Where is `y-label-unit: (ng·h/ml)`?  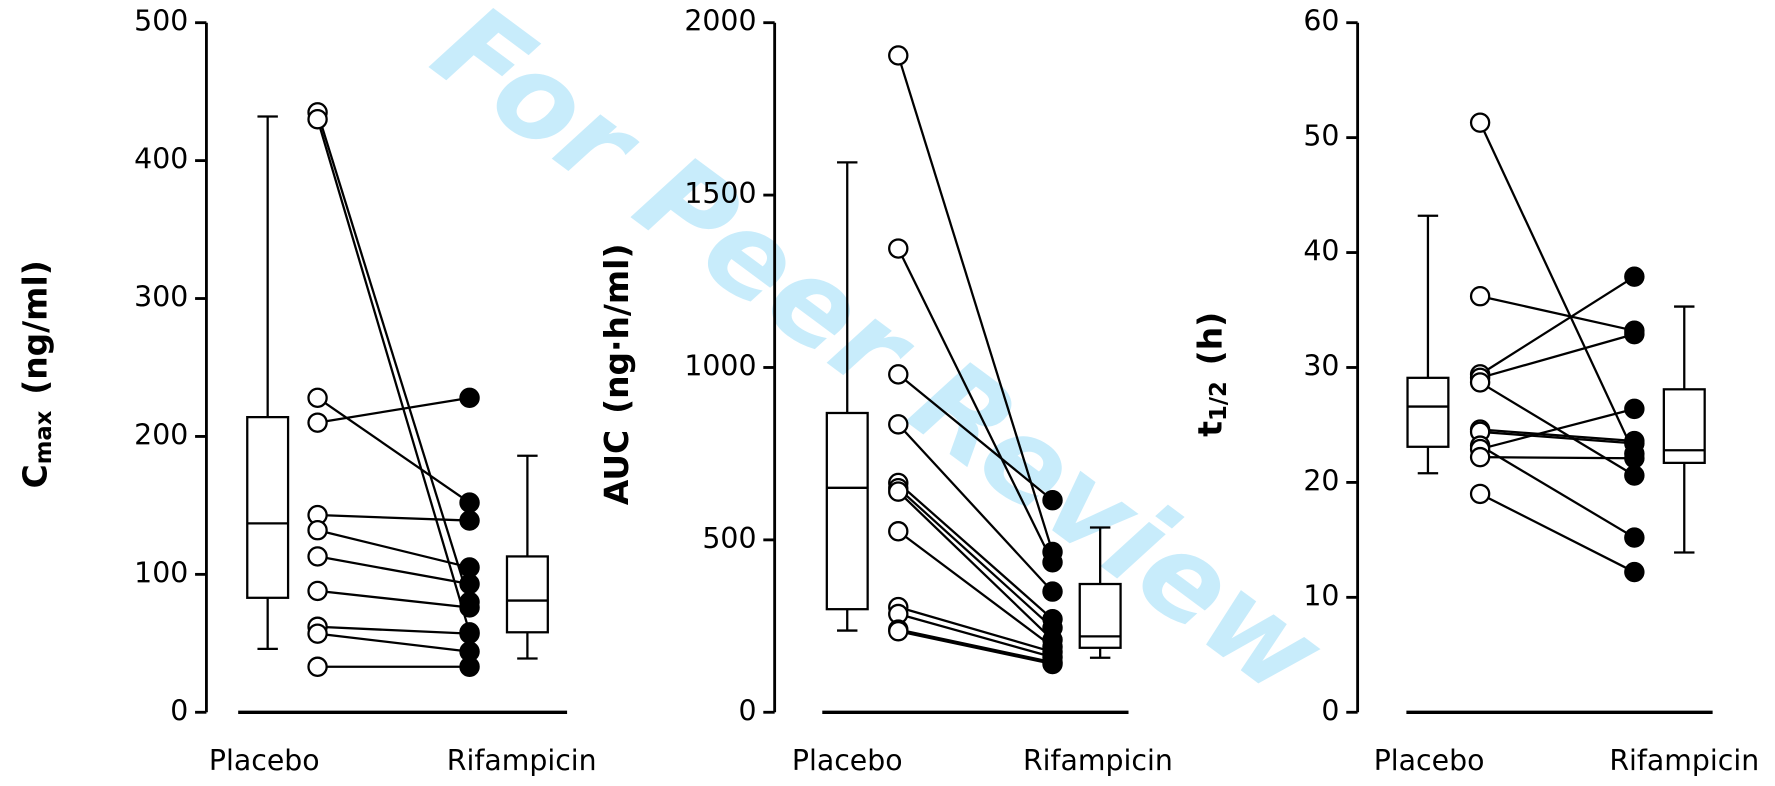 y-label-unit: (ng·h/ml) is located at coordinates (616, 329).